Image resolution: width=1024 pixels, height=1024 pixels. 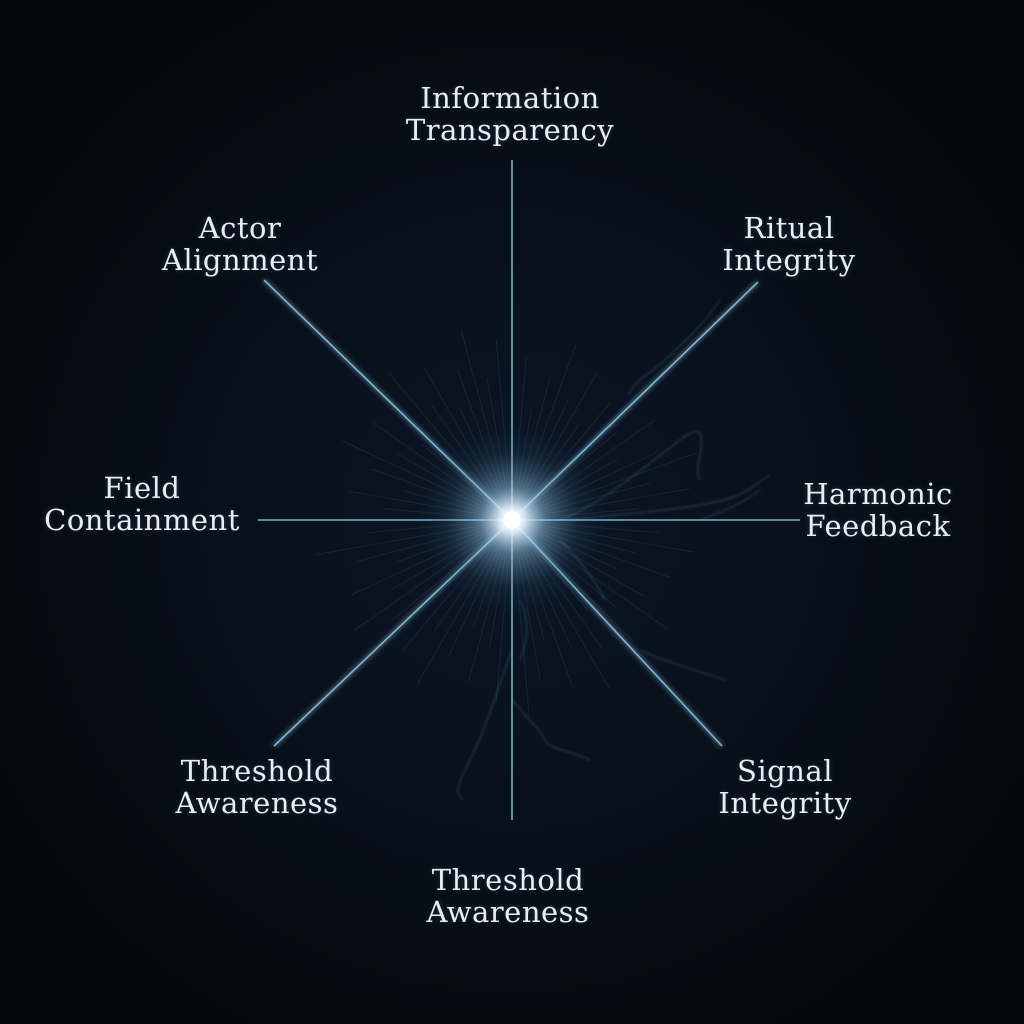 I want to click on node-label-top-left-line1: Actor, so click(x=240, y=228).